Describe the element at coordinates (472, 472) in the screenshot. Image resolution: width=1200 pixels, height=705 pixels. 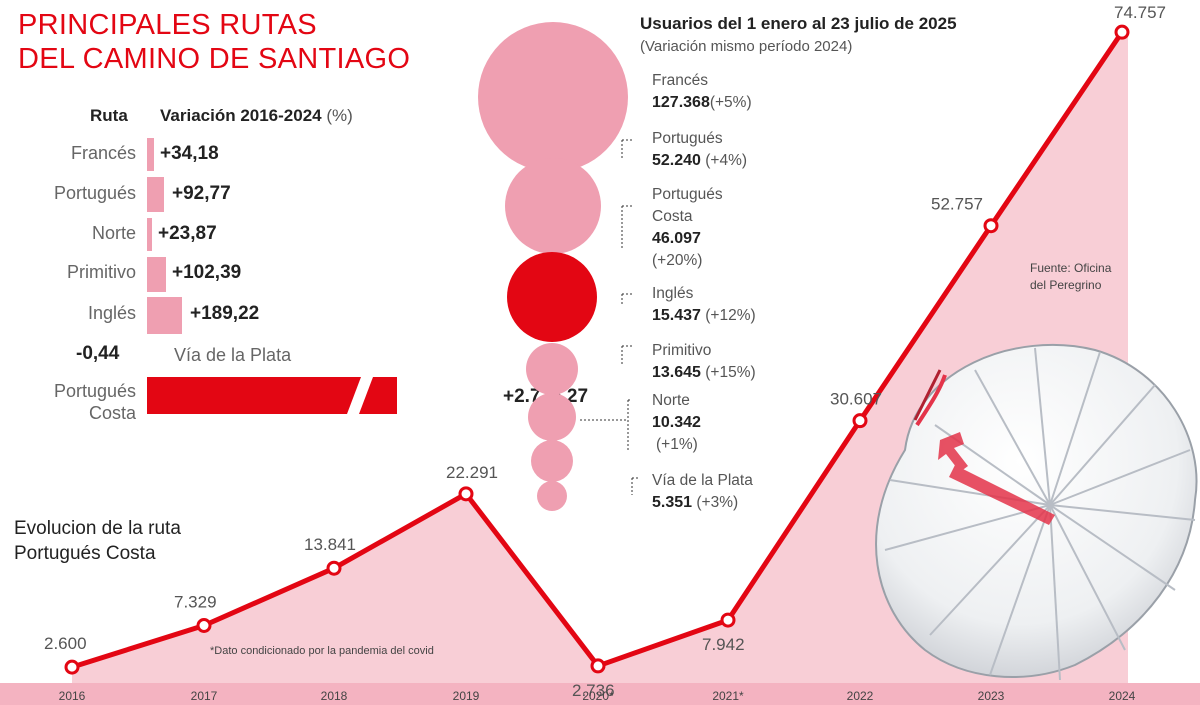
I see `data-label: 22.291` at that location.